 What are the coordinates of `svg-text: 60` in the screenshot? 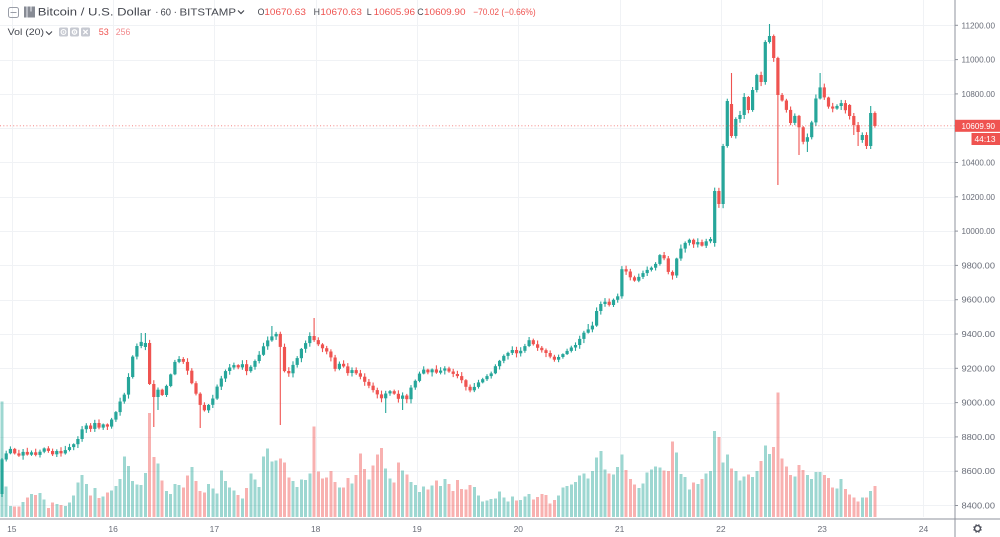 It's located at (166, 13).